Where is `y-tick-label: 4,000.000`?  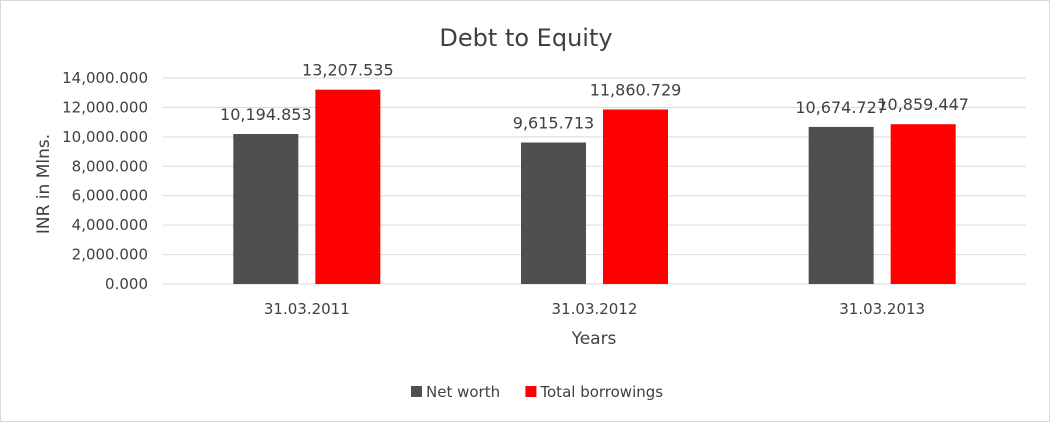 y-tick-label: 4,000.000 is located at coordinates (110, 225).